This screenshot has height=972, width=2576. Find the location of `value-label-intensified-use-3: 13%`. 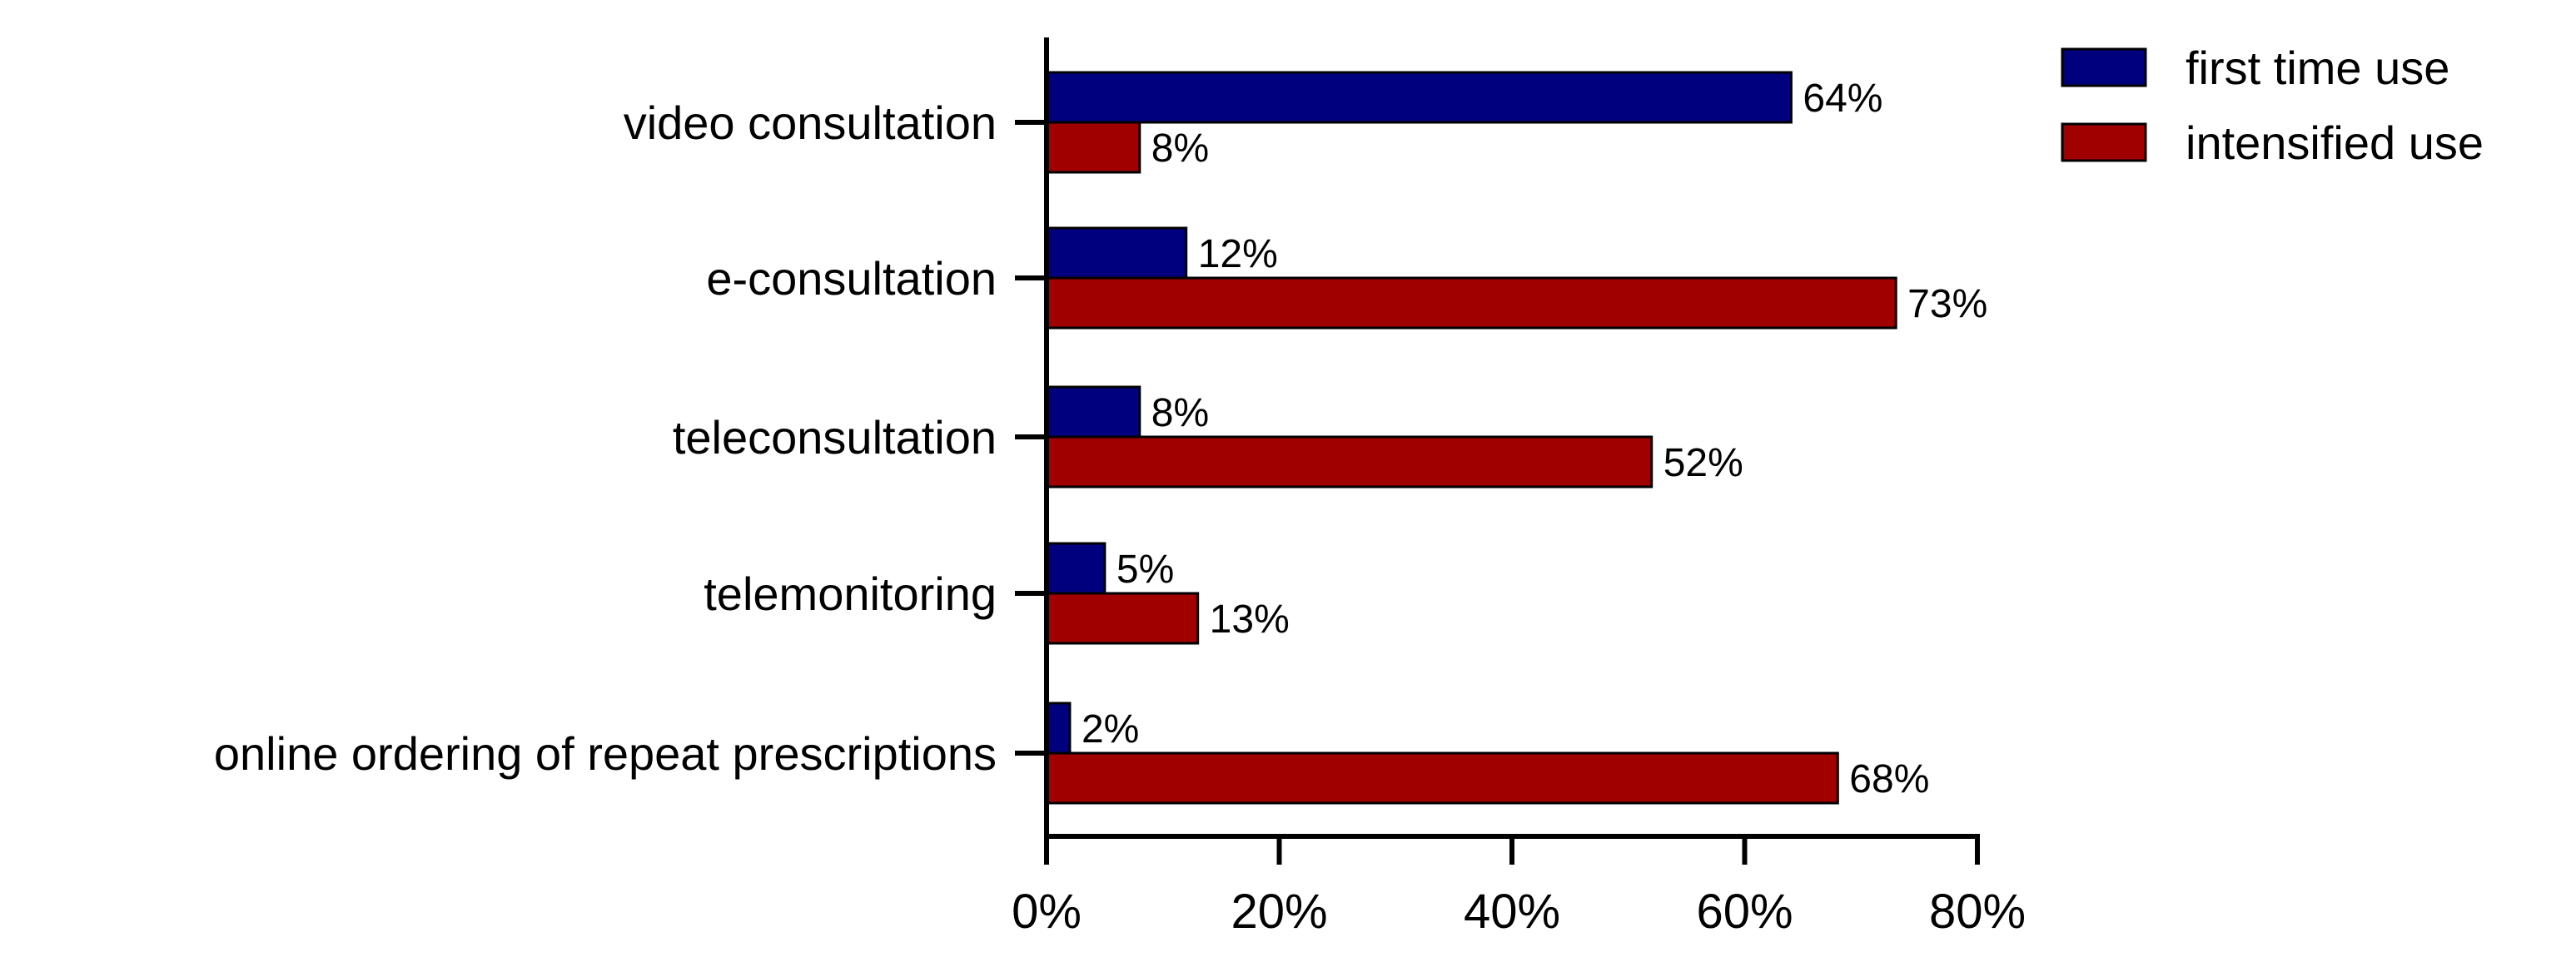

value-label-intensified-use-3: 13% is located at coordinates (1250, 620).